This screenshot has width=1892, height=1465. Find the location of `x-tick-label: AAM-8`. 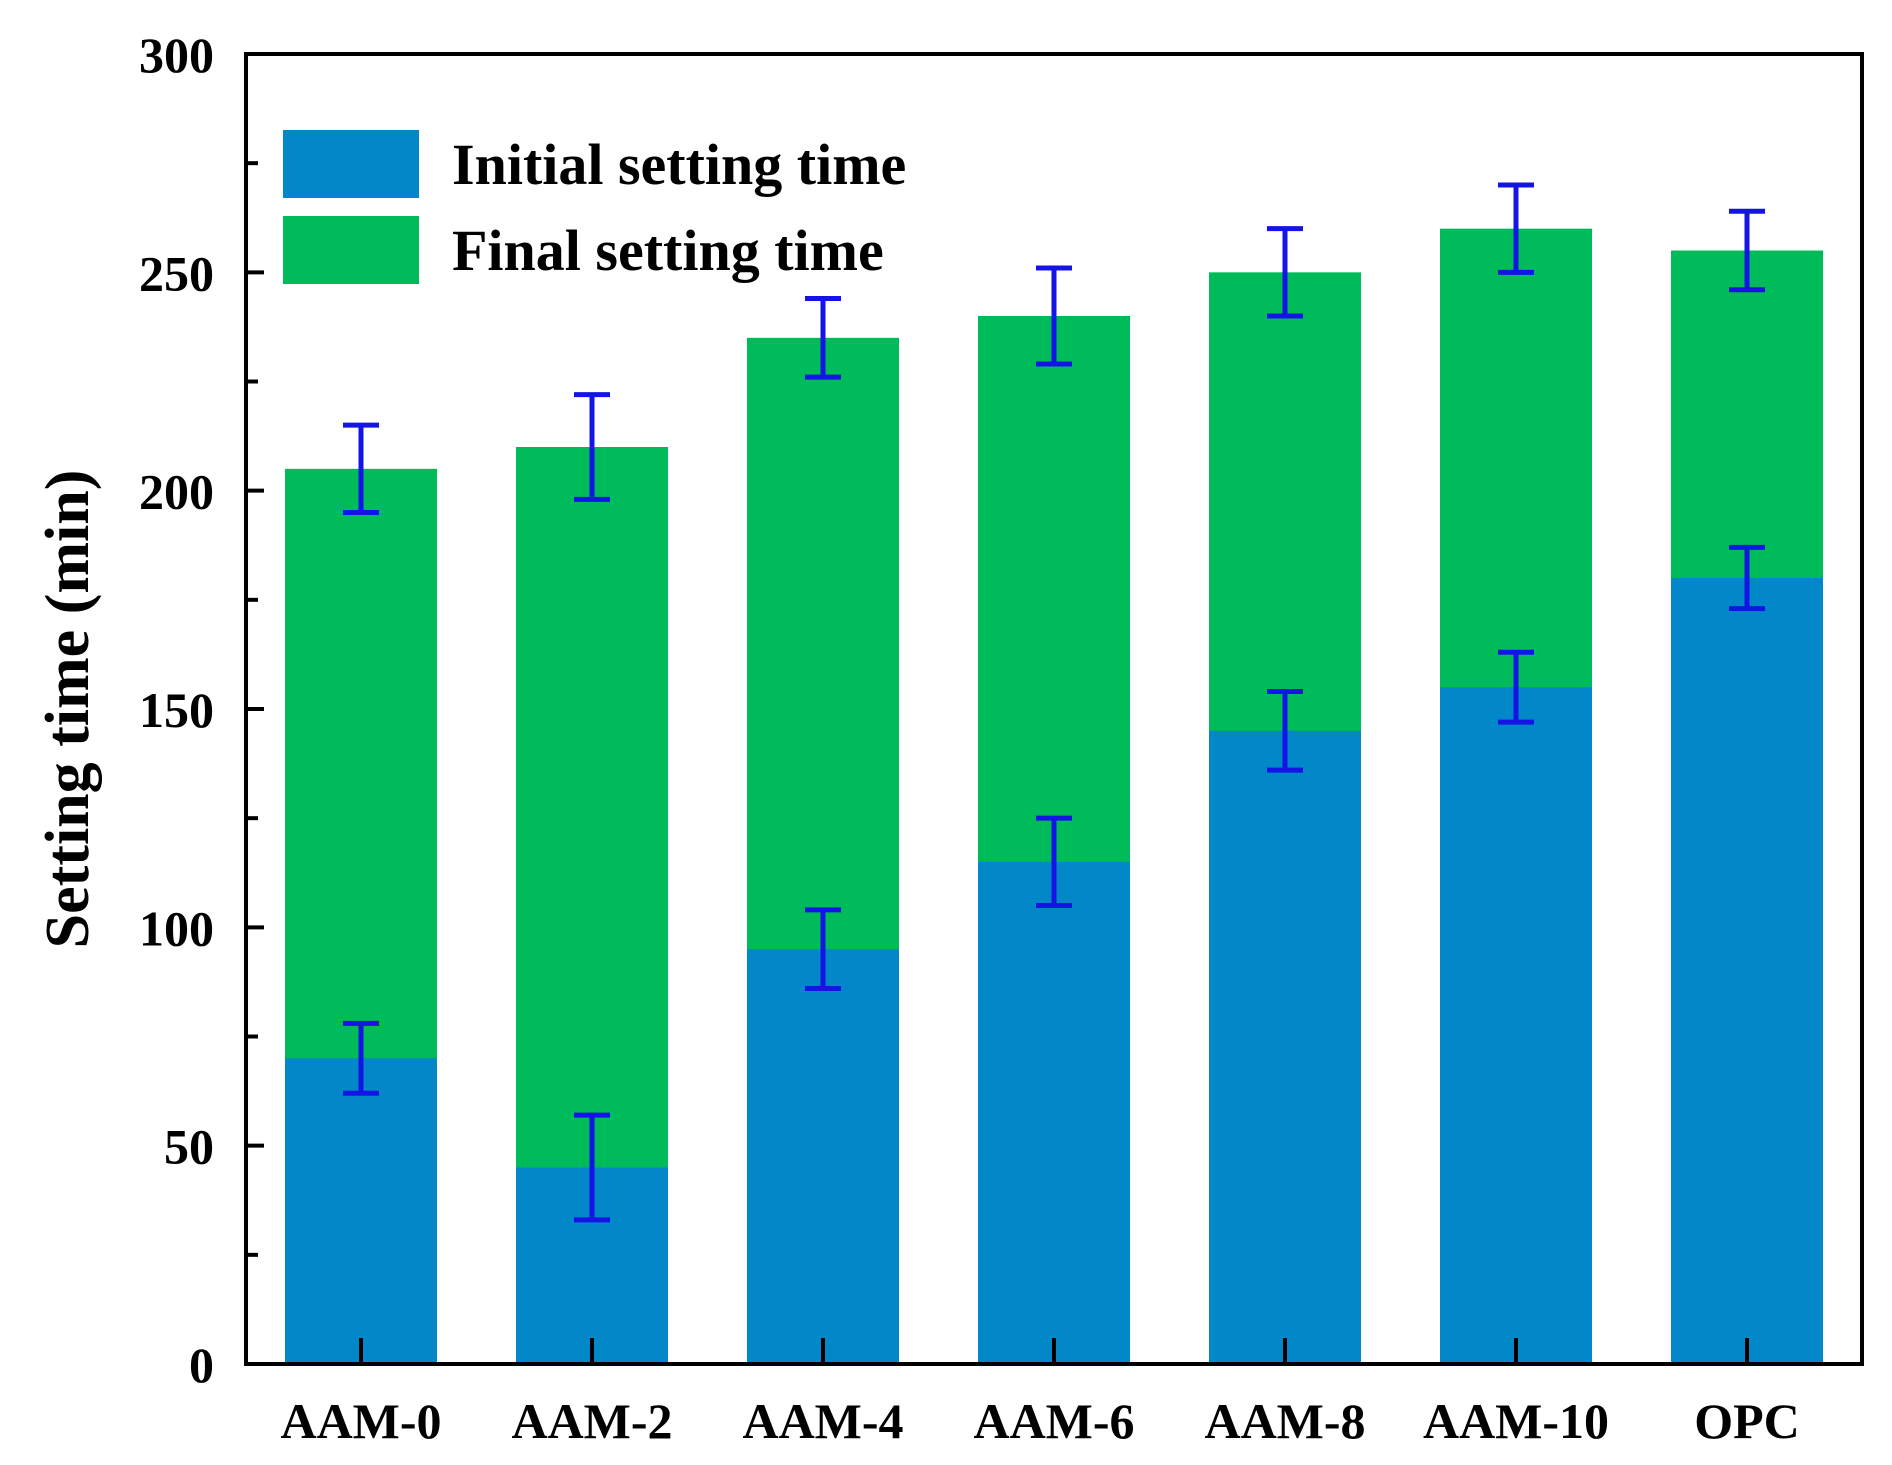

x-tick-label: AAM-8 is located at coordinates (1284, 1421).